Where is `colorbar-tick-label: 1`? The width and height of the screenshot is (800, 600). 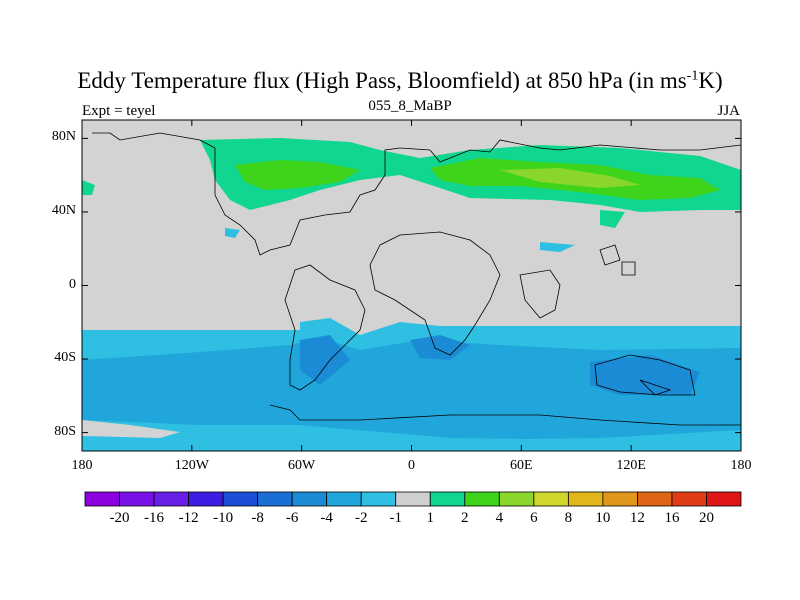 colorbar-tick-label: 1 is located at coordinates (430, 518).